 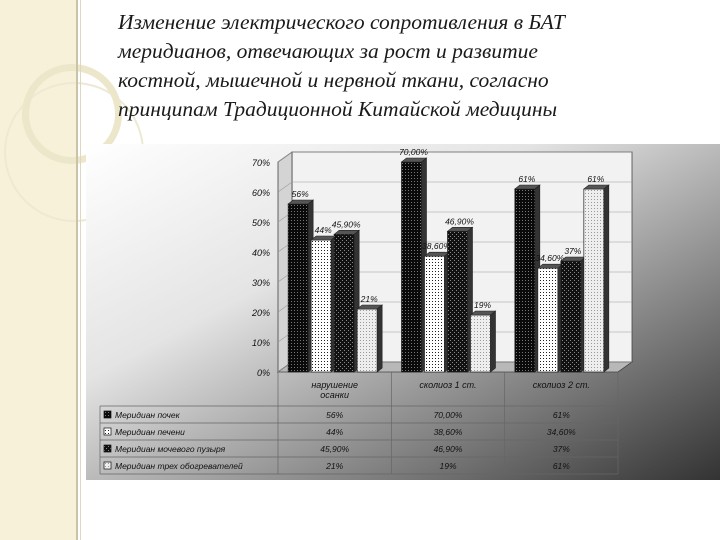 I want to click on category-label: нарушение, so click(x=334, y=385).